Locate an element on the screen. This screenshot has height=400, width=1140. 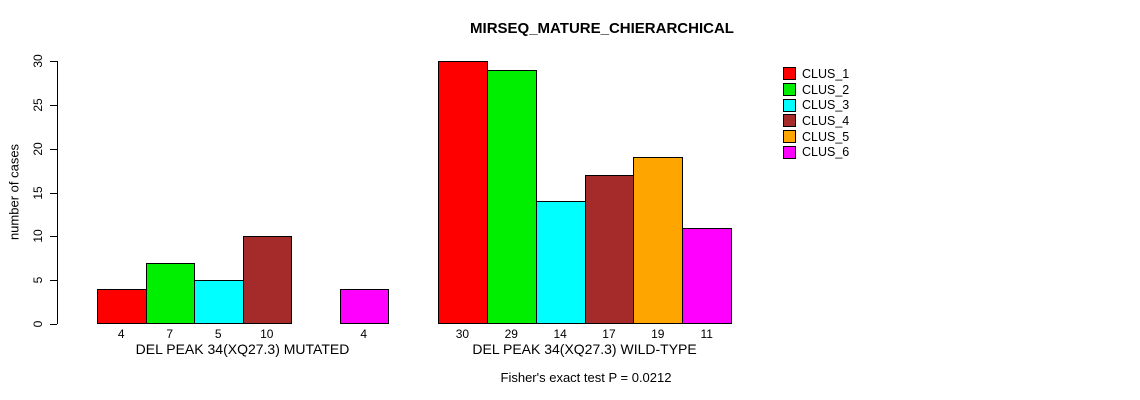
bar-value-label: 19 is located at coordinates (658, 334).